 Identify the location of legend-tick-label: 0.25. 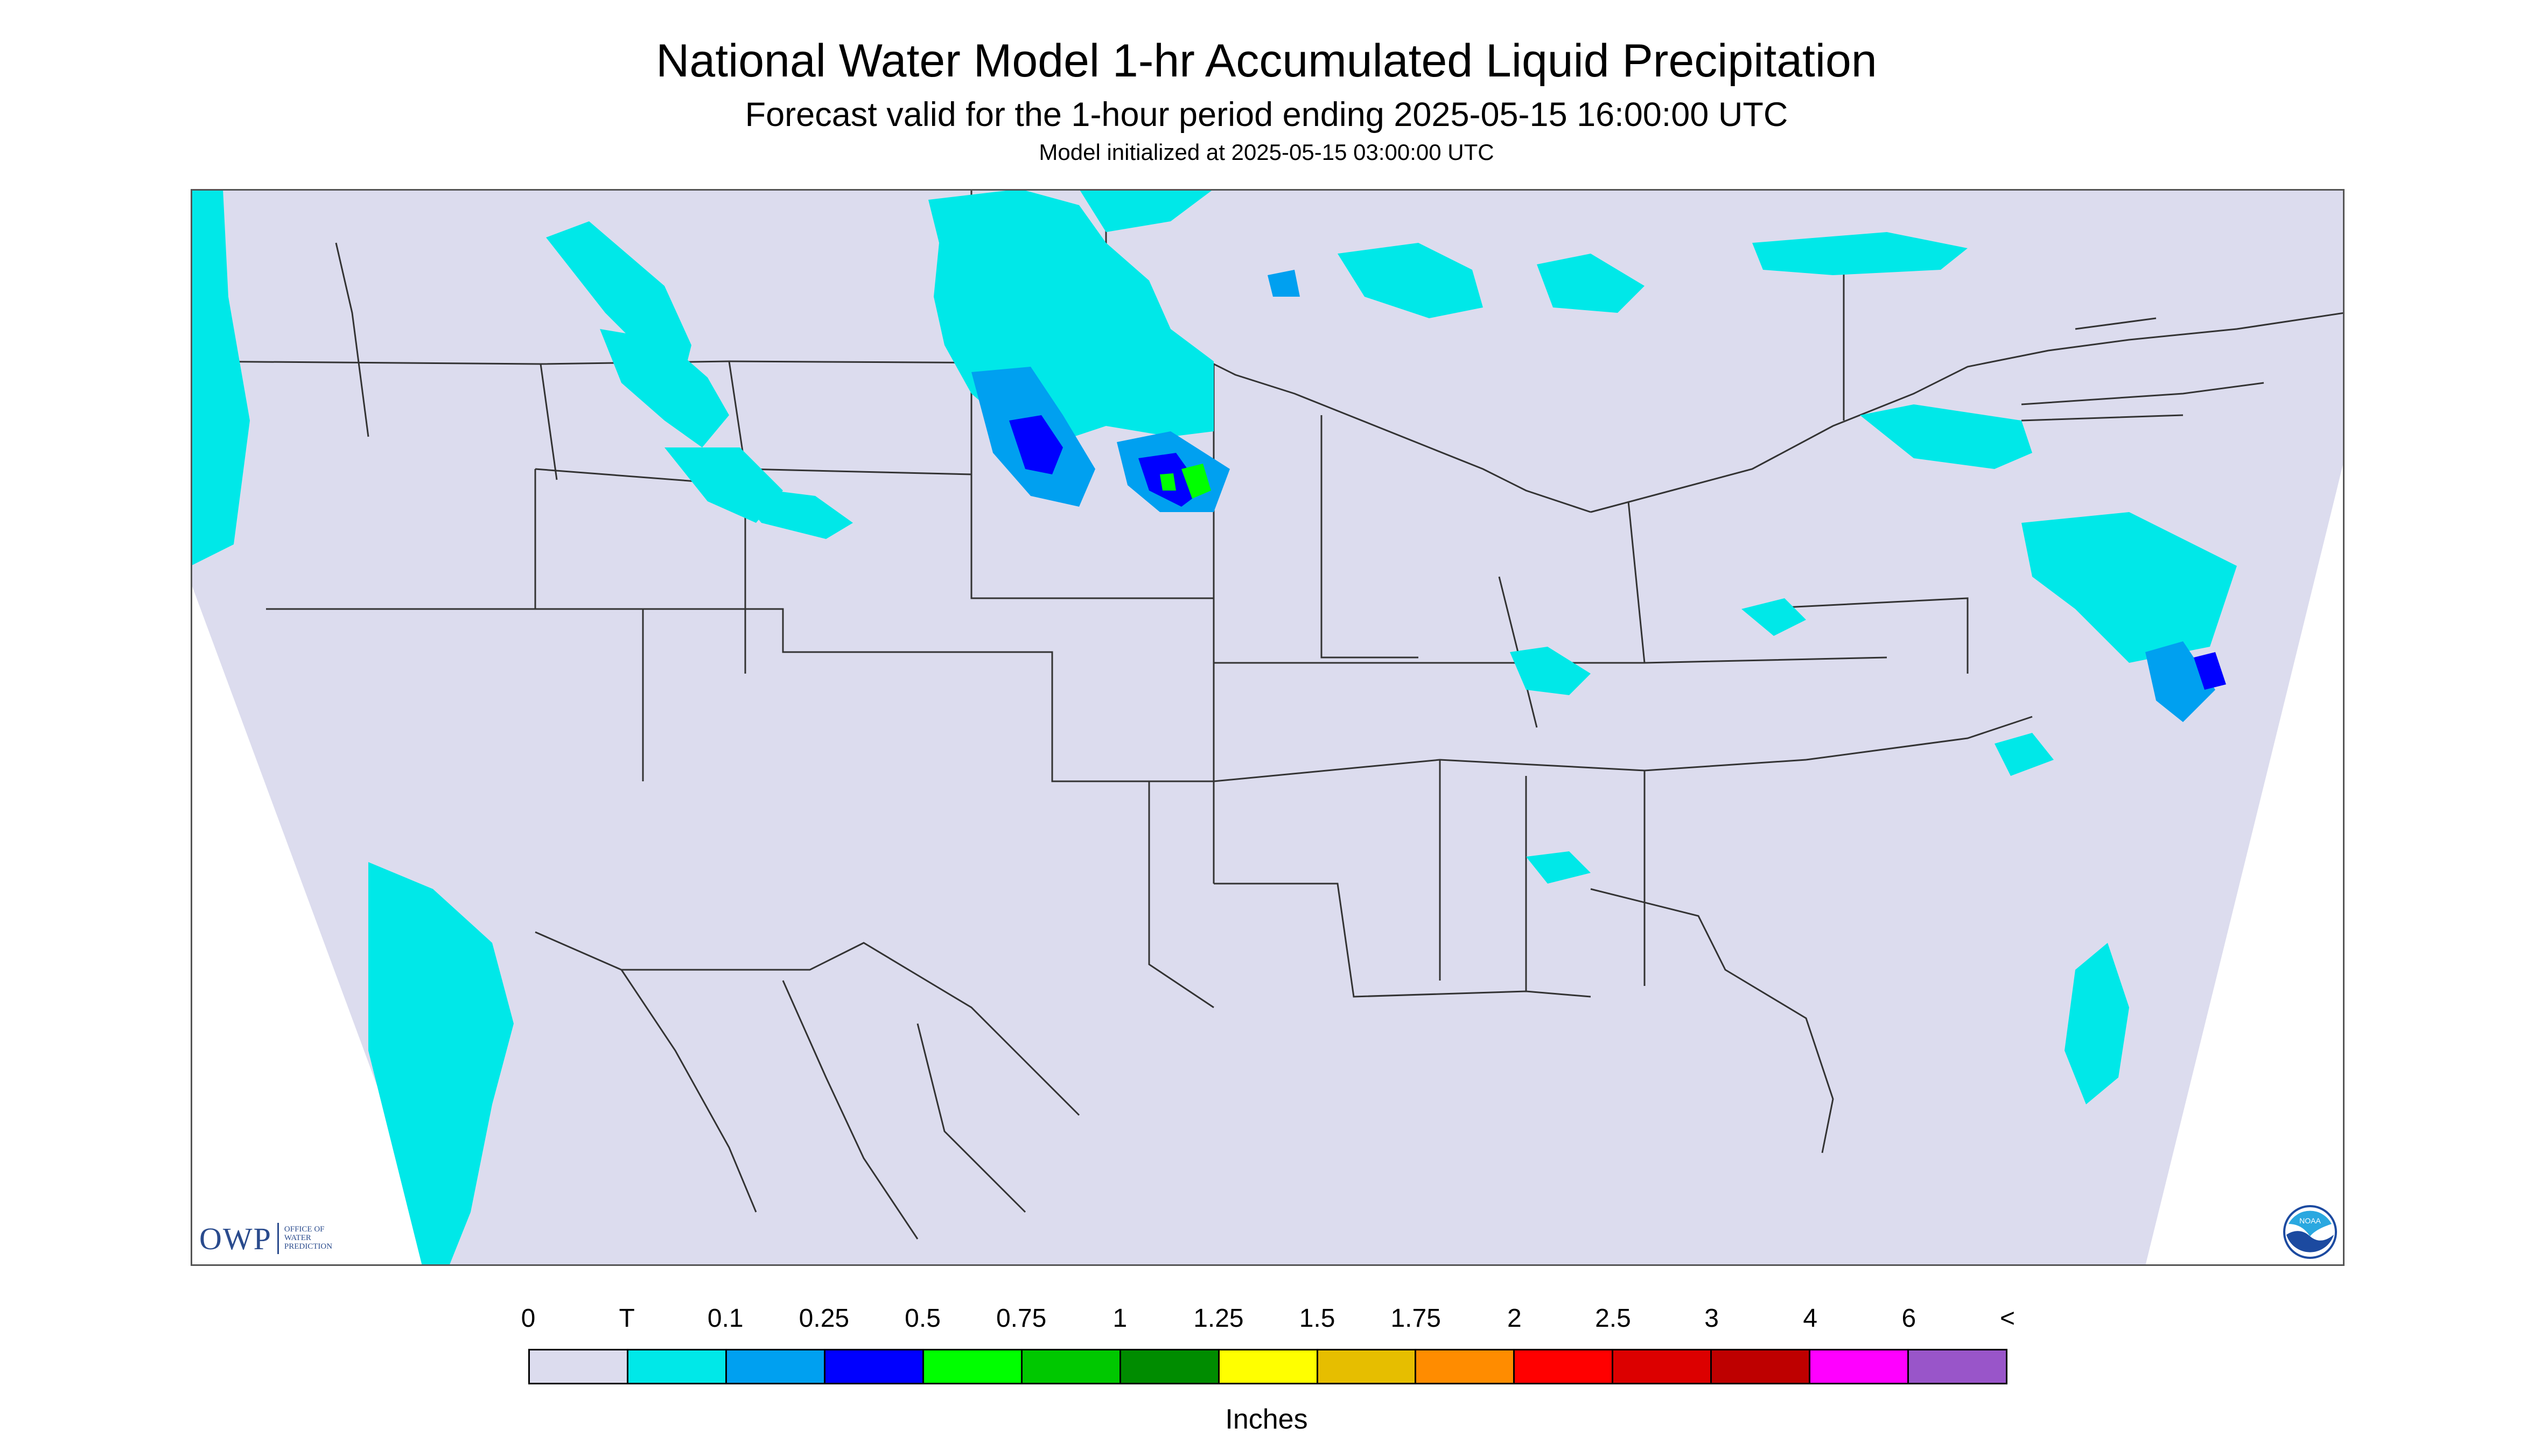
(825, 1318).